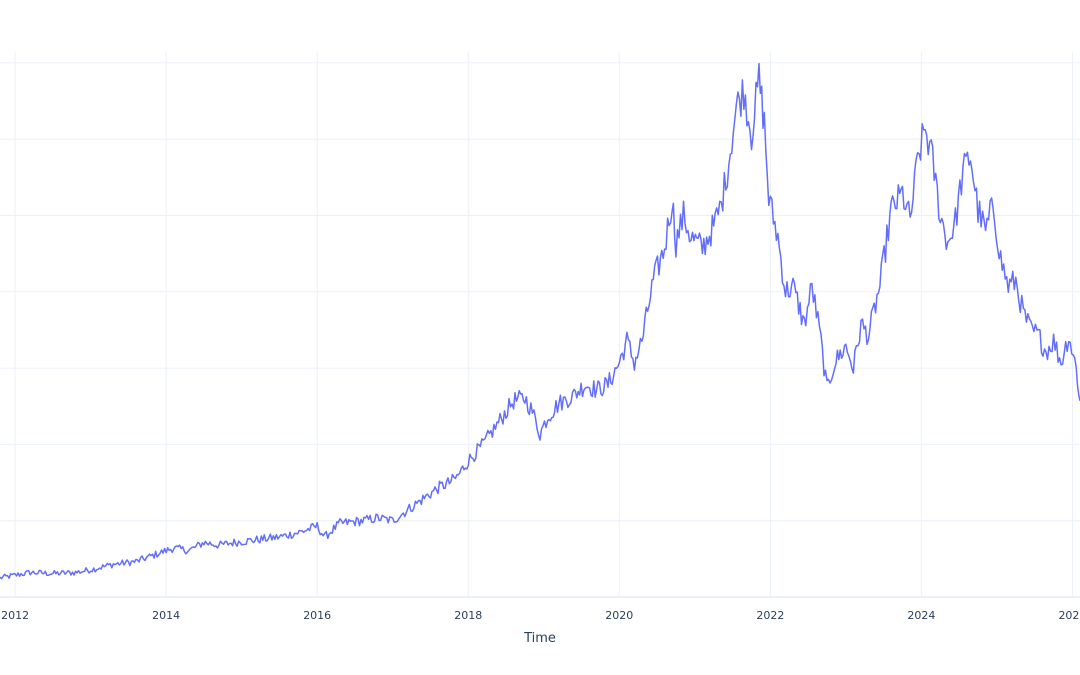 This screenshot has height=675, width=1080. What do you see at coordinates (468, 615) in the screenshot?
I see `x-tick-label: 2018` at bounding box center [468, 615].